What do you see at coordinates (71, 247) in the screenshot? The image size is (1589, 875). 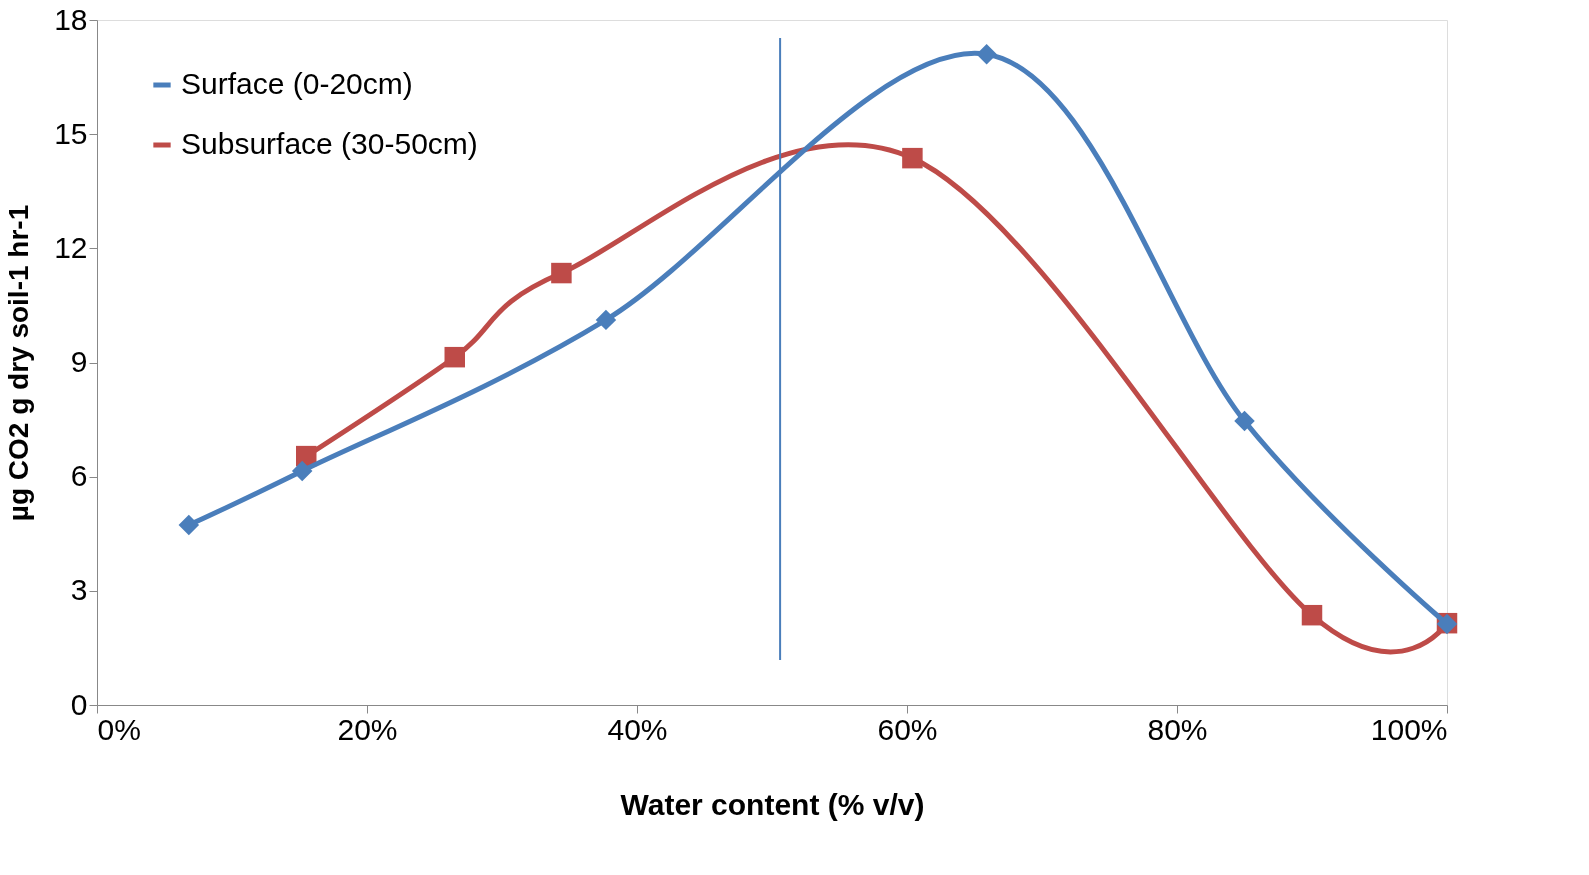 I see `y-tick-label: 12` at bounding box center [71, 247].